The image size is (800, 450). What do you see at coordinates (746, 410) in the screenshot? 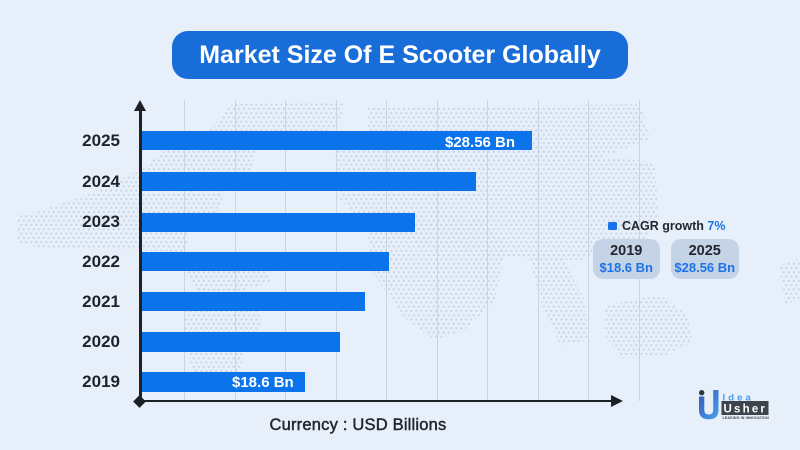
I see `svg-text: Usher` at bounding box center [746, 410].